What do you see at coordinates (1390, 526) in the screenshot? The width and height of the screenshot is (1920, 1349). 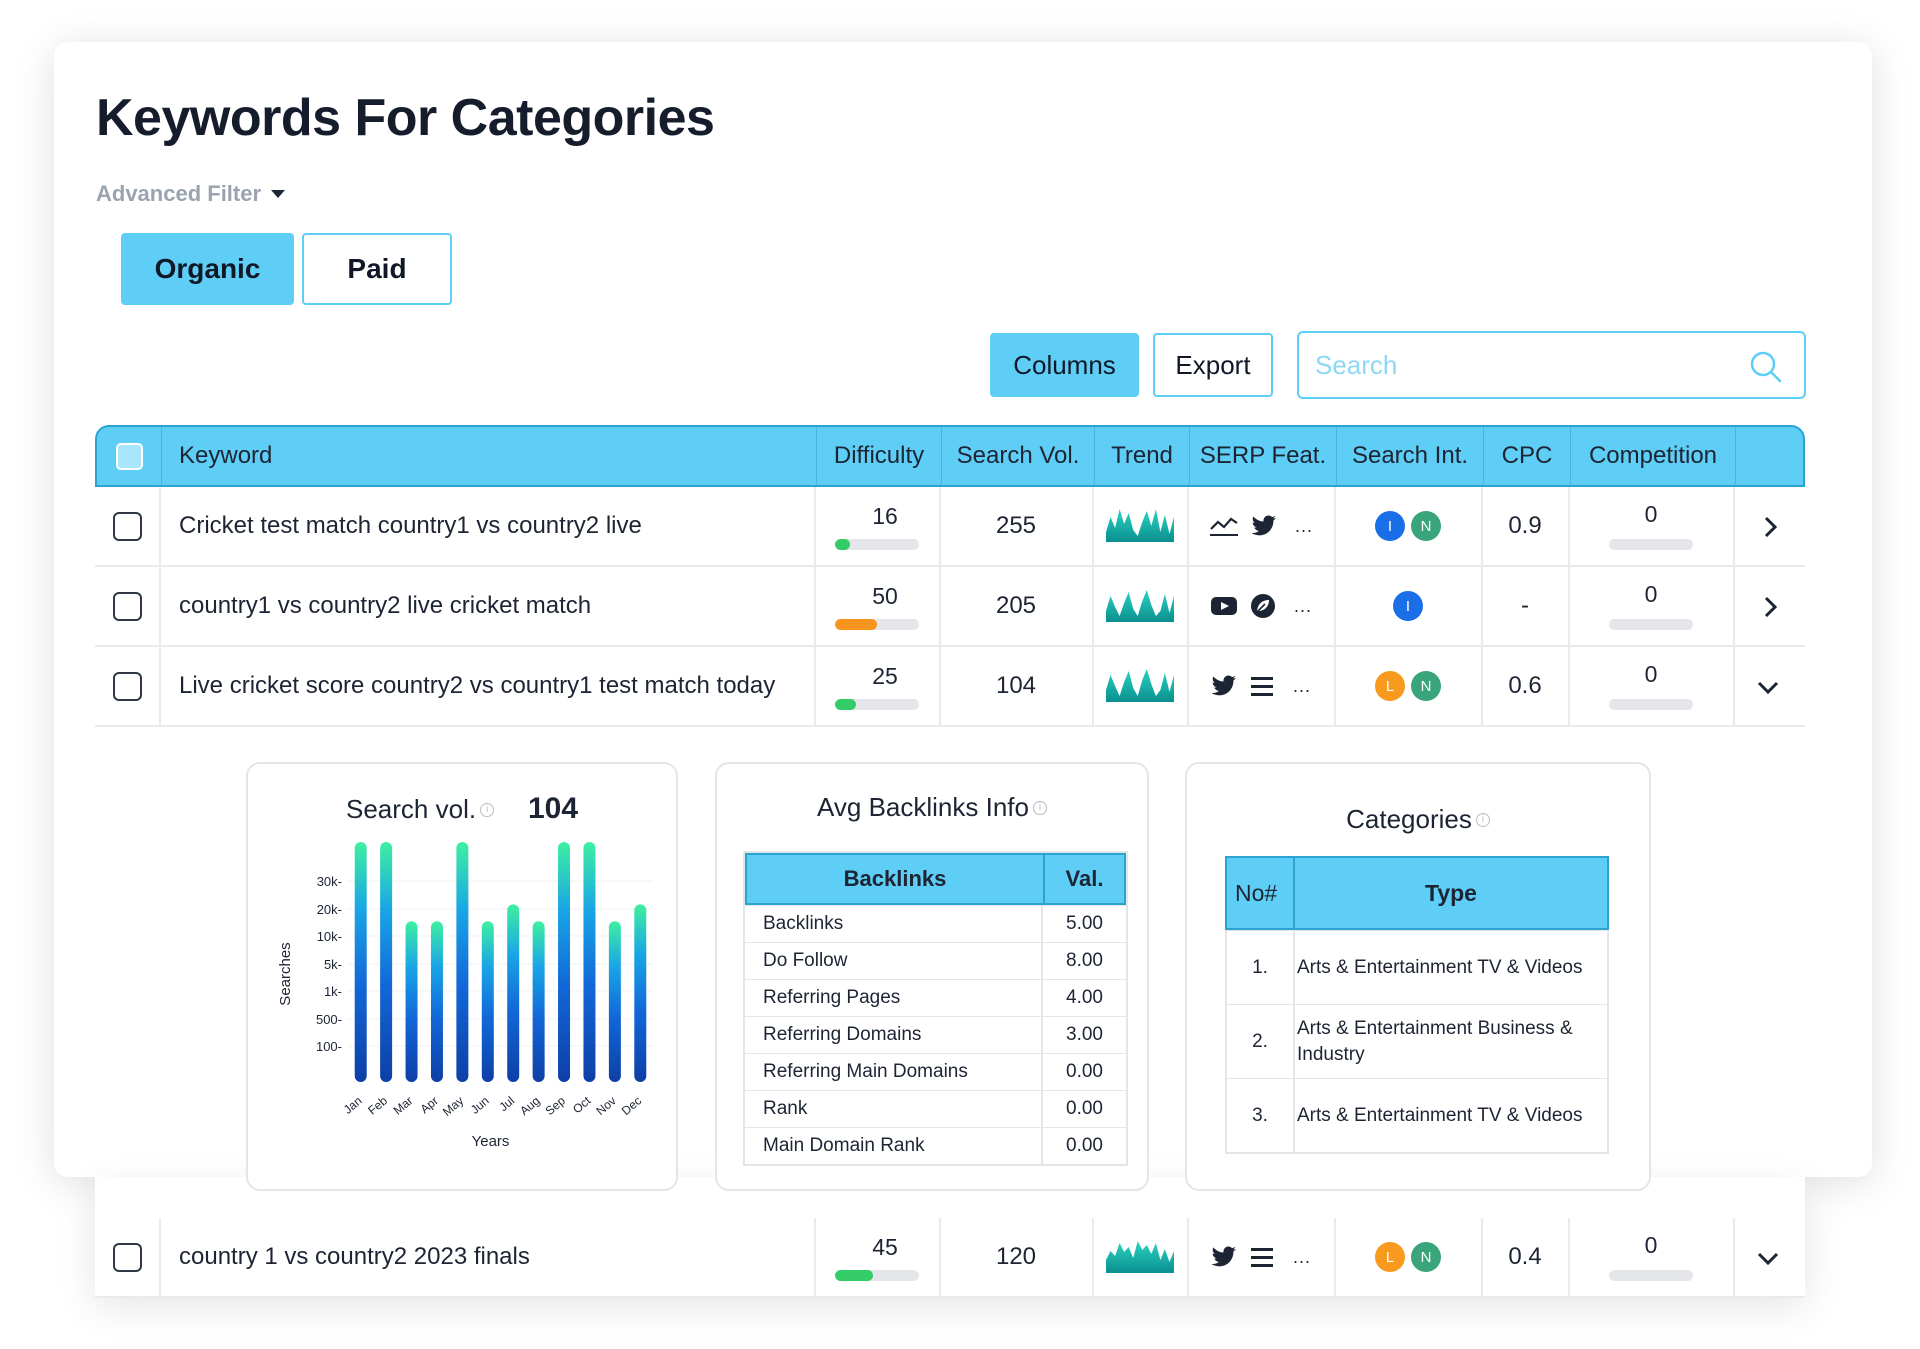 I see `intent-badge: I` at bounding box center [1390, 526].